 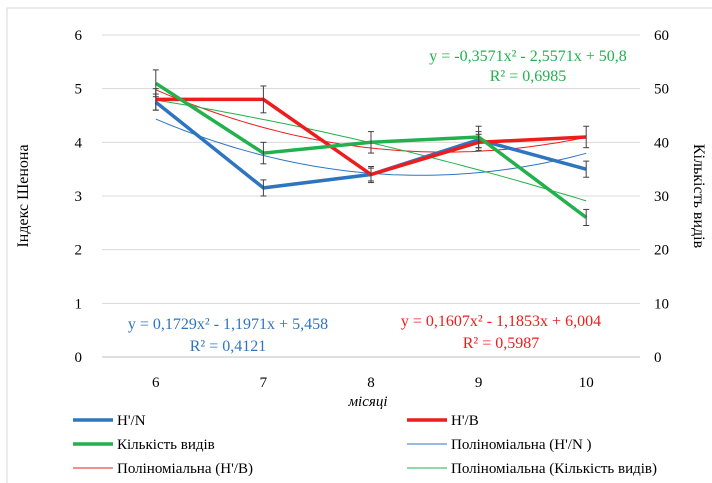 What do you see at coordinates (79, 197) in the screenshot?
I see `y-tick-left-3: 3` at bounding box center [79, 197].